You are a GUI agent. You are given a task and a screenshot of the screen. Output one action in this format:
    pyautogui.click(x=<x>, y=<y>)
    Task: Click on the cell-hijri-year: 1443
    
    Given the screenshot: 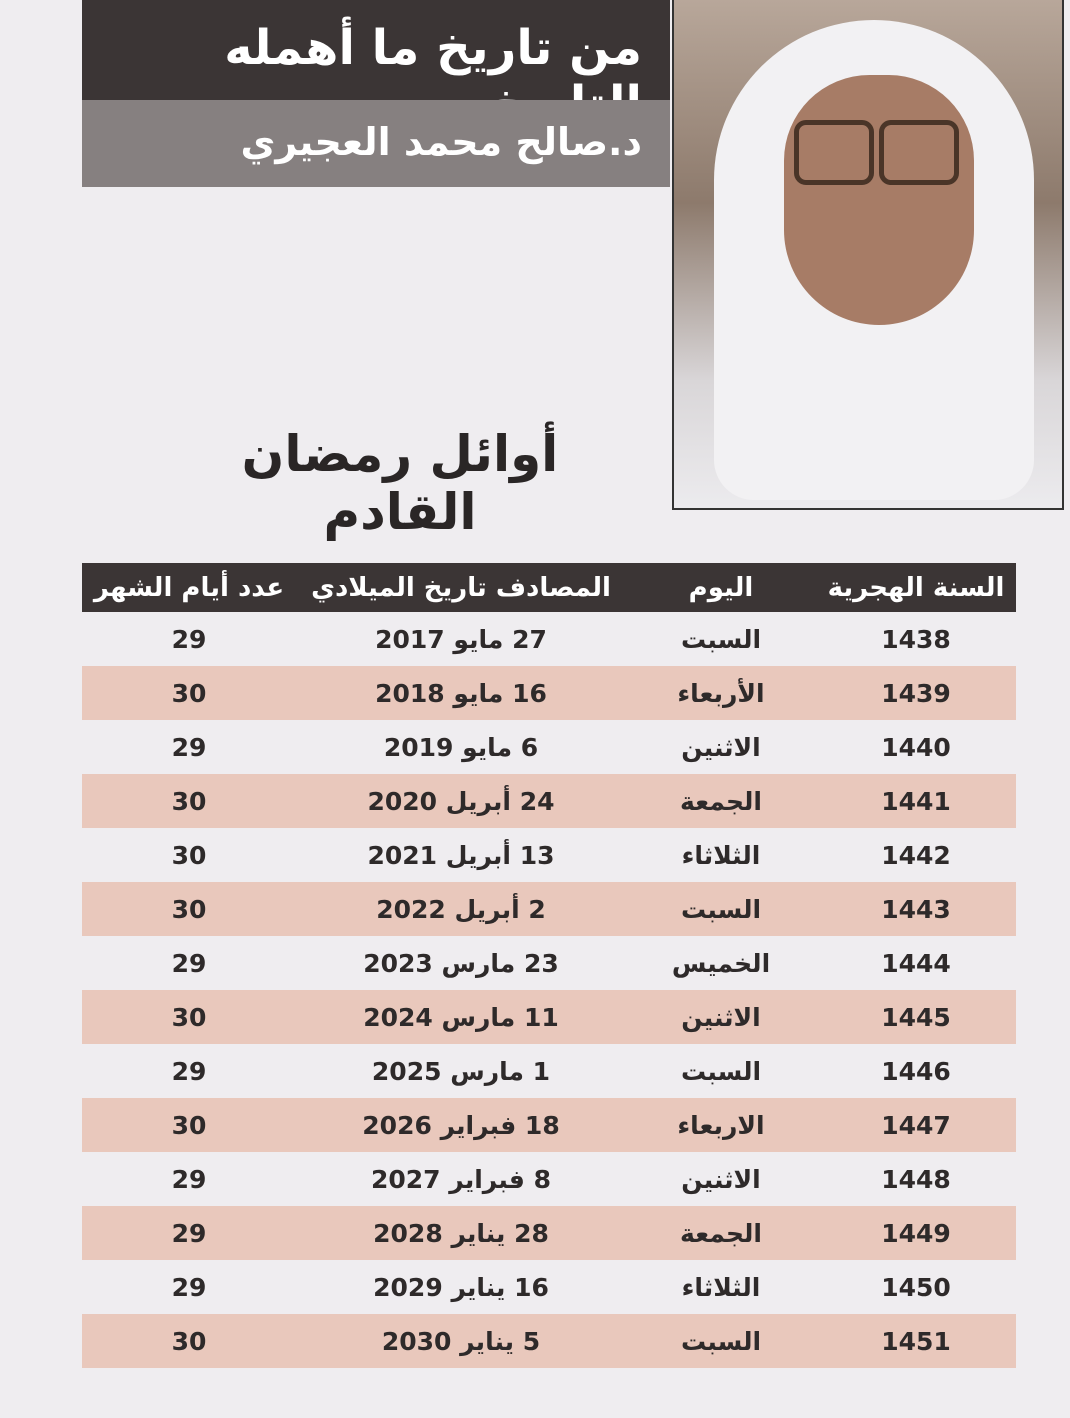 What is the action you would take?
    pyautogui.click(x=916, y=909)
    